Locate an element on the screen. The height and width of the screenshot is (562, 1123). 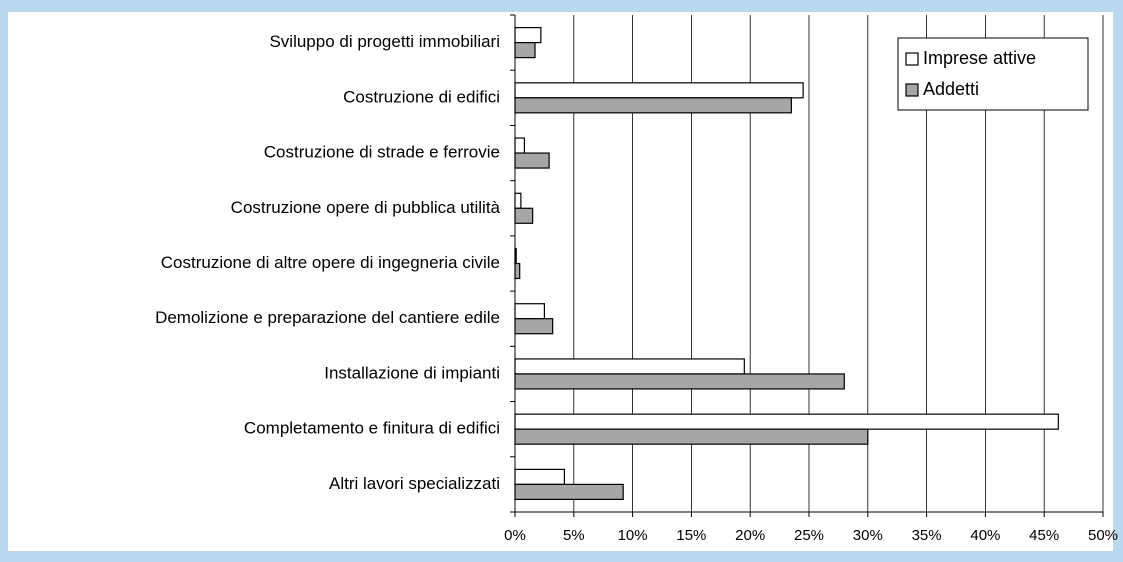
x-tick-label: 30% is located at coordinates (868, 535).